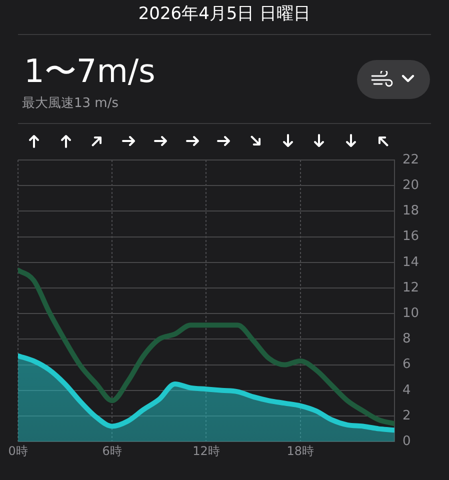  Describe the element at coordinates (206, 451) in the screenshot. I see `x-tick-label: 12時` at that location.